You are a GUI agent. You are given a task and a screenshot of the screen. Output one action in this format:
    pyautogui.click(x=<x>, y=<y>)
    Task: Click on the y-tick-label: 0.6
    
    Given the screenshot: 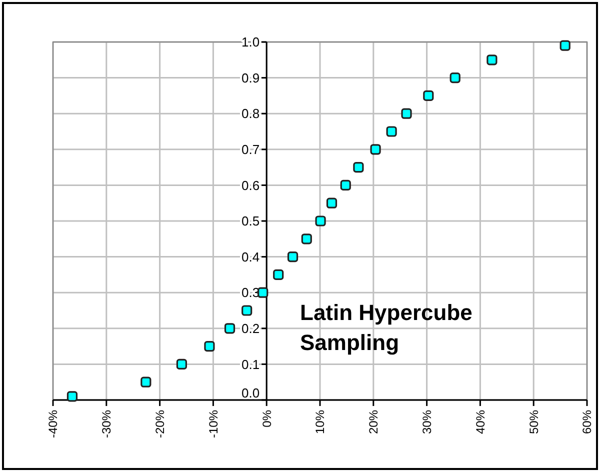 What is the action you would take?
    pyautogui.click(x=251, y=185)
    